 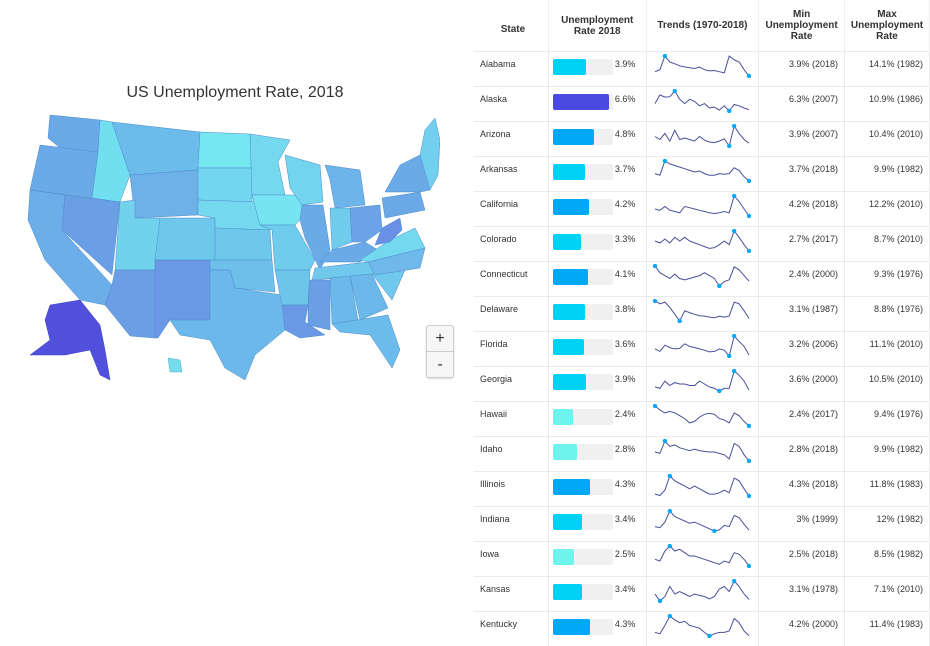 What do you see at coordinates (802, 314) in the screenshot?
I see `cell-min: 3.1% (1987)` at bounding box center [802, 314].